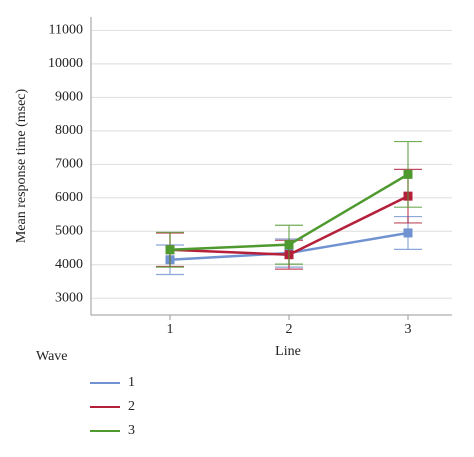 This screenshot has width=474, height=457. I want to click on x-axis-label: Line, so click(288, 351).